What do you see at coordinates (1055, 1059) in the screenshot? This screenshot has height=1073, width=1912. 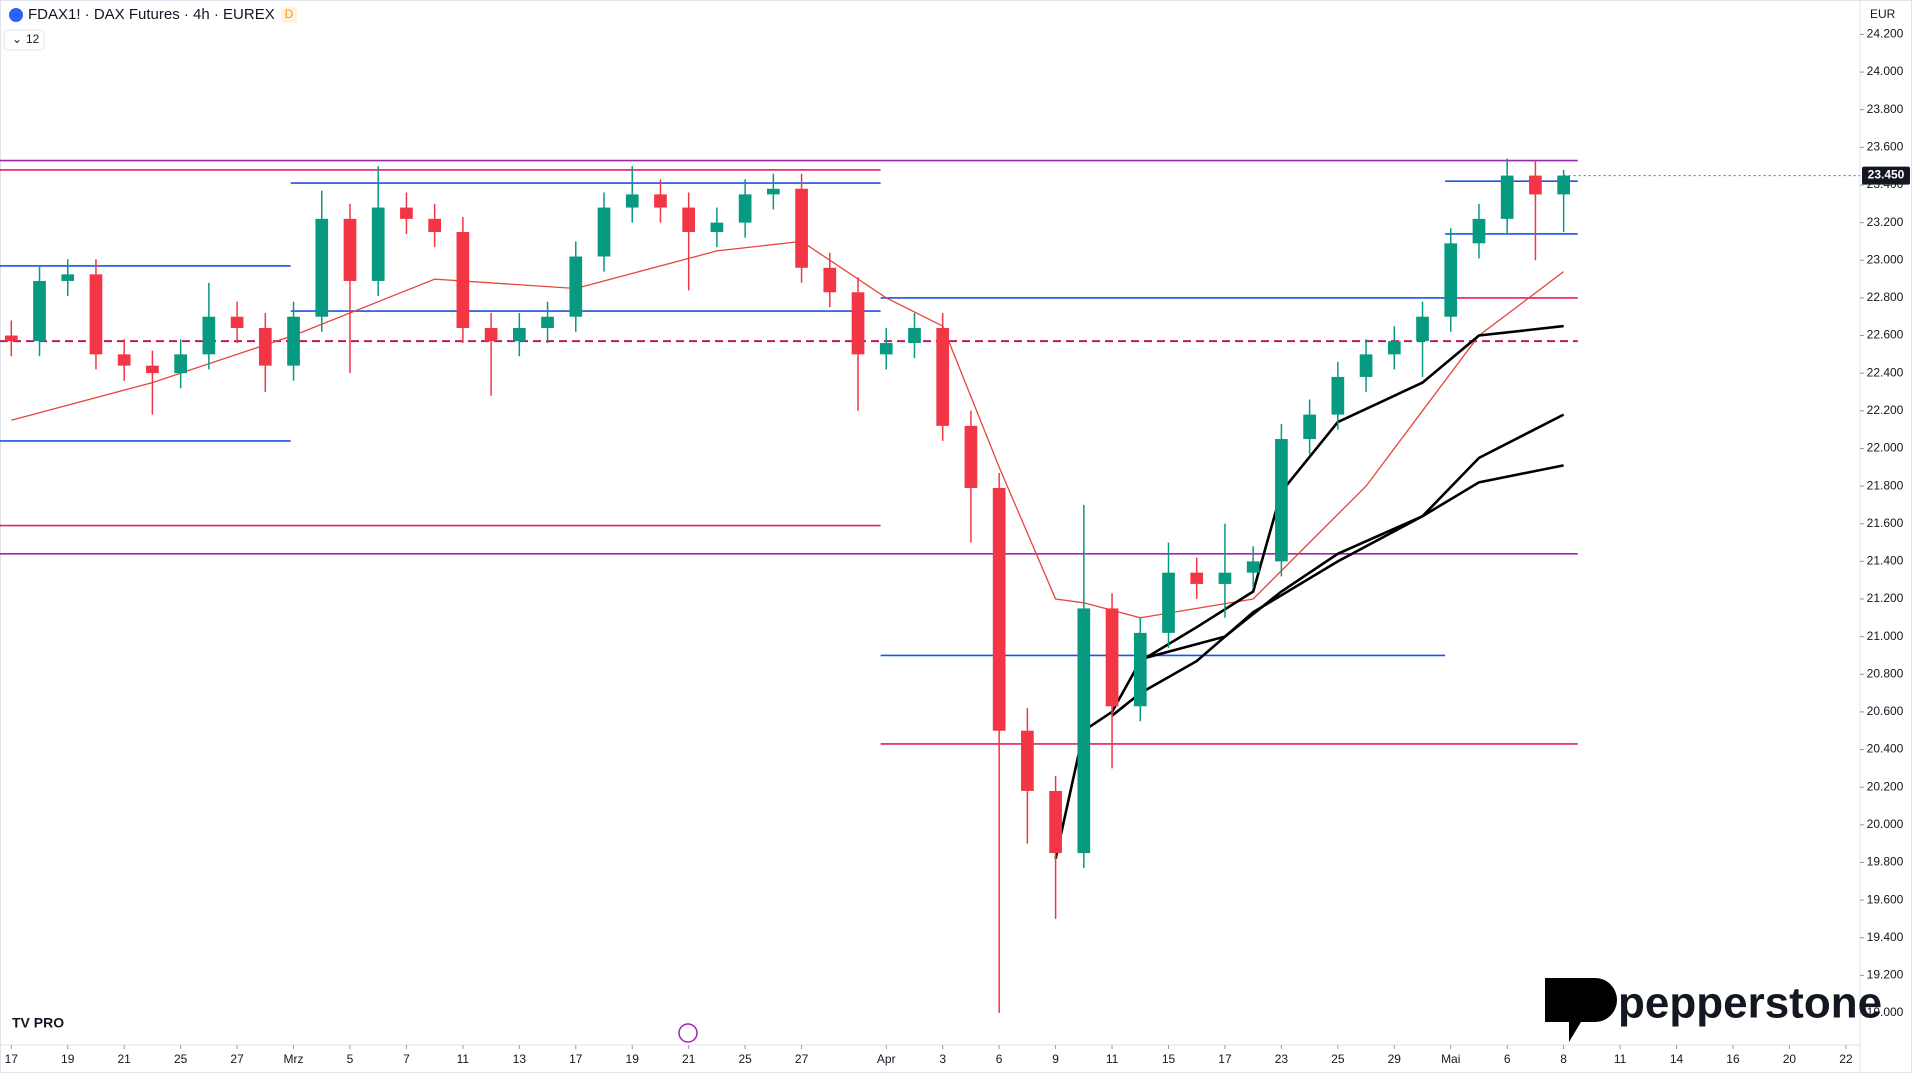 I see `x-tick-label: 9` at bounding box center [1055, 1059].